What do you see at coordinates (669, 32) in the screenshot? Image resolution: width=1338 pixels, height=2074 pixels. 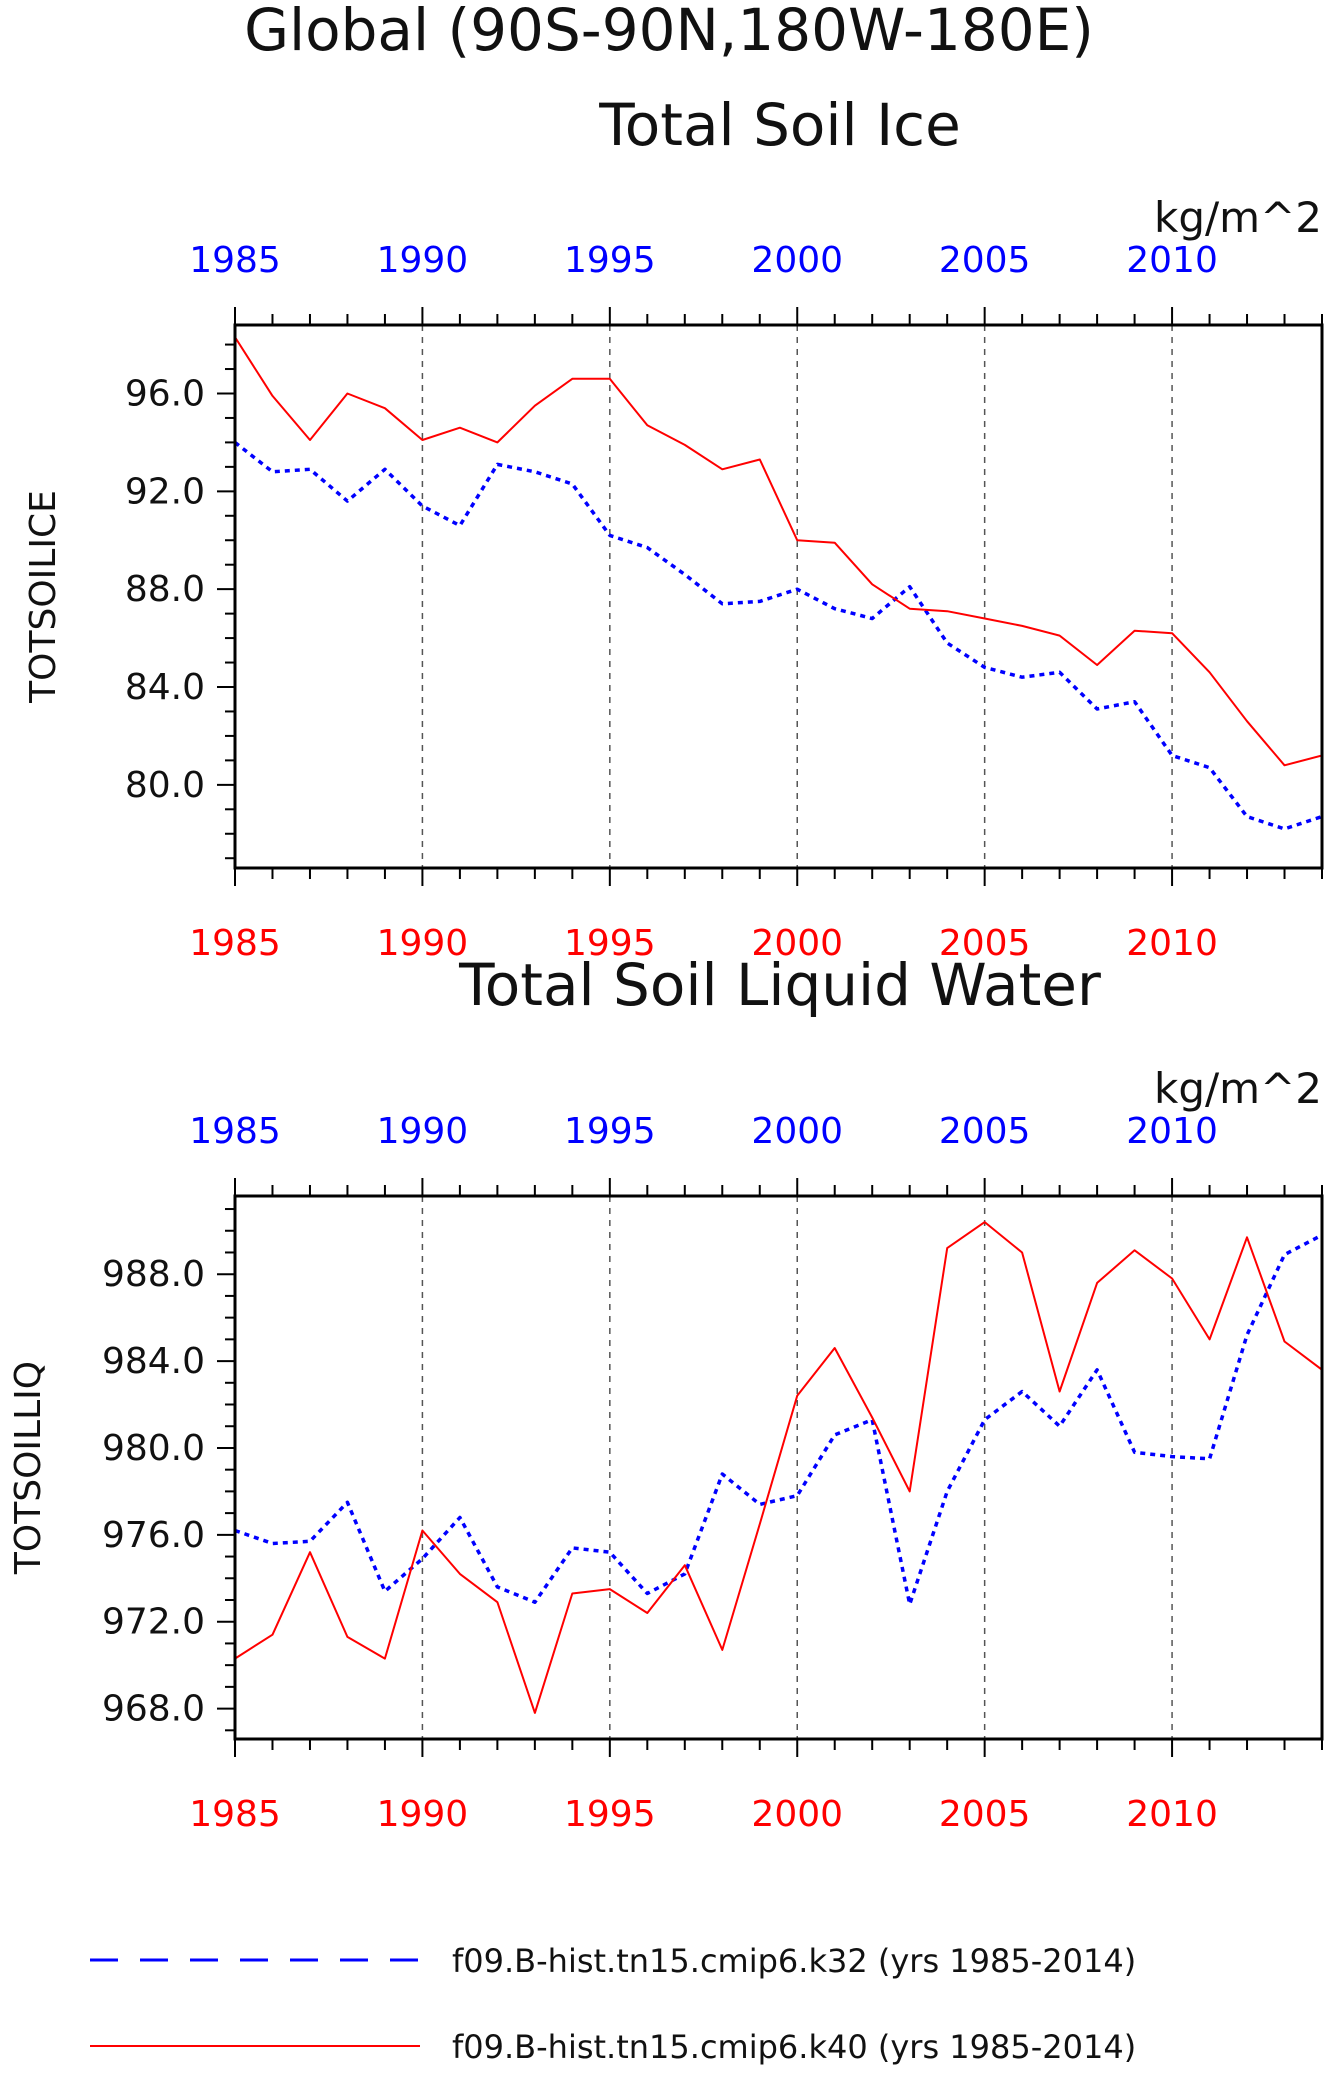 I see `figure-title: Global (90S-90N,180W-180E)` at bounding box center [669, 32].